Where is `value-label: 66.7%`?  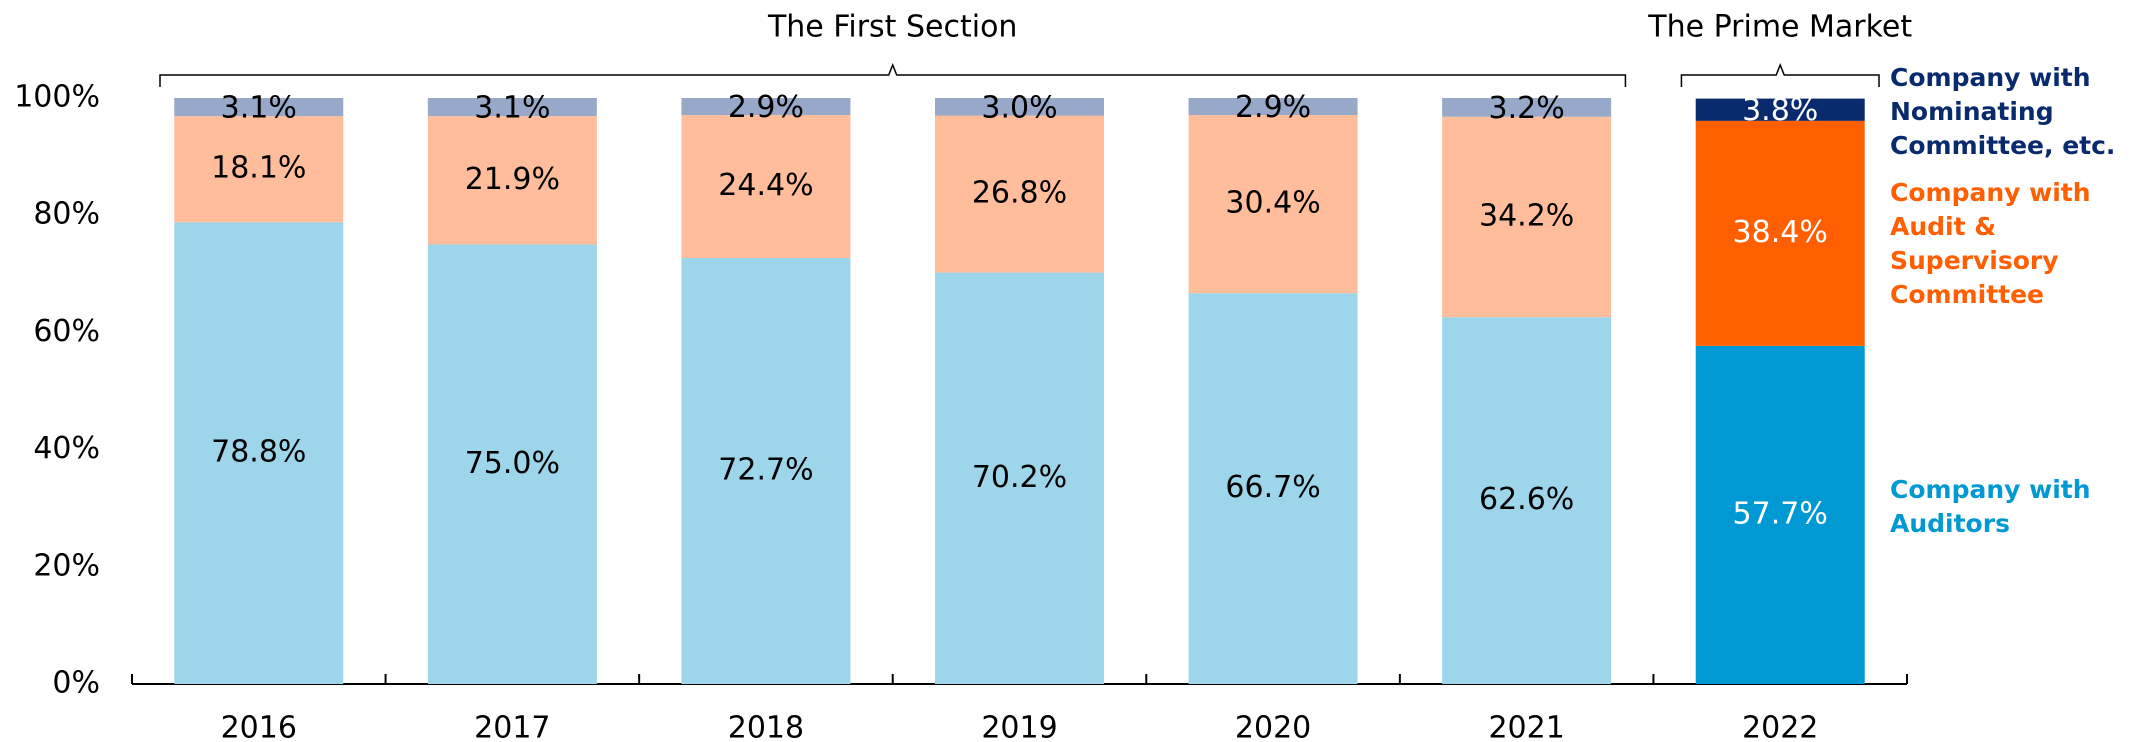
value-label: 66.7% is located at coordinates (1272, 487).